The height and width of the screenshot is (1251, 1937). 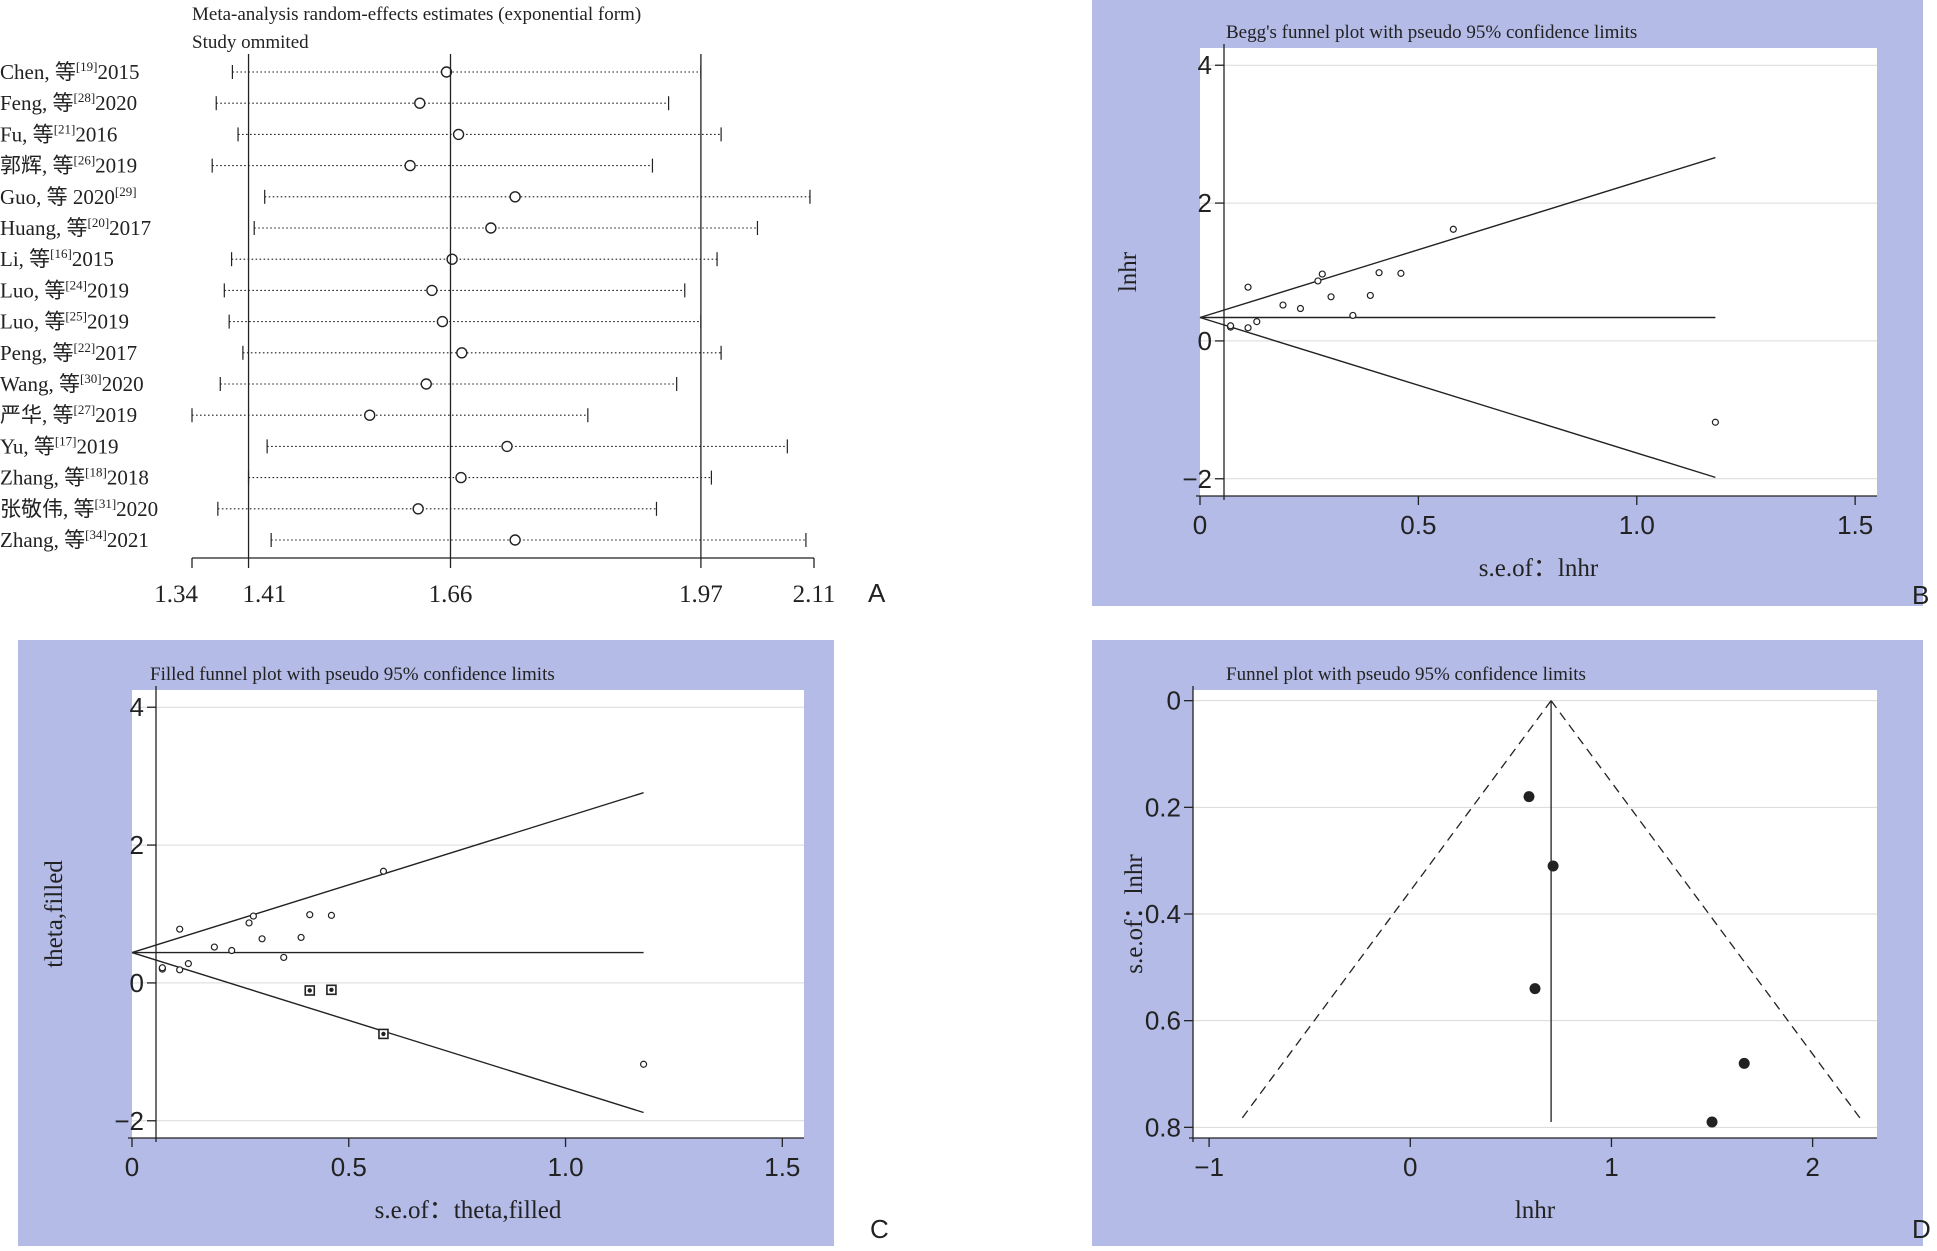 I want to click on forest-row-label: 严华, 等[27]2019, so click(x=68, y=414).